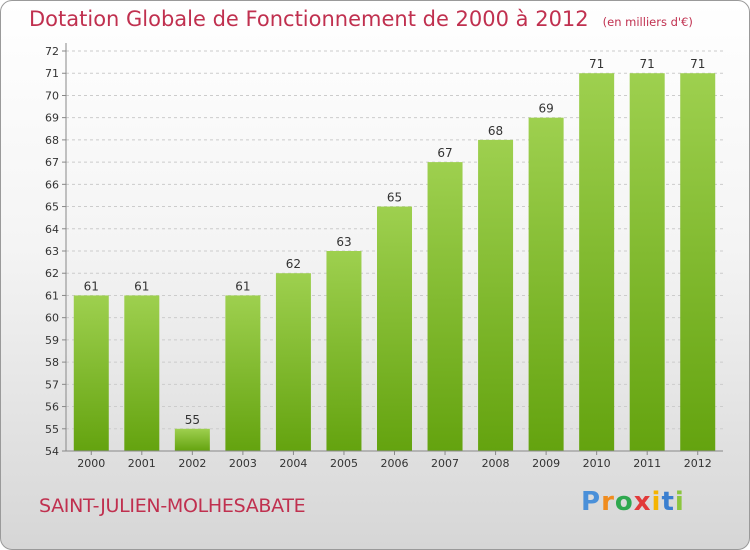  I want to click on x-tick-label: 2006, so click(395, 463).